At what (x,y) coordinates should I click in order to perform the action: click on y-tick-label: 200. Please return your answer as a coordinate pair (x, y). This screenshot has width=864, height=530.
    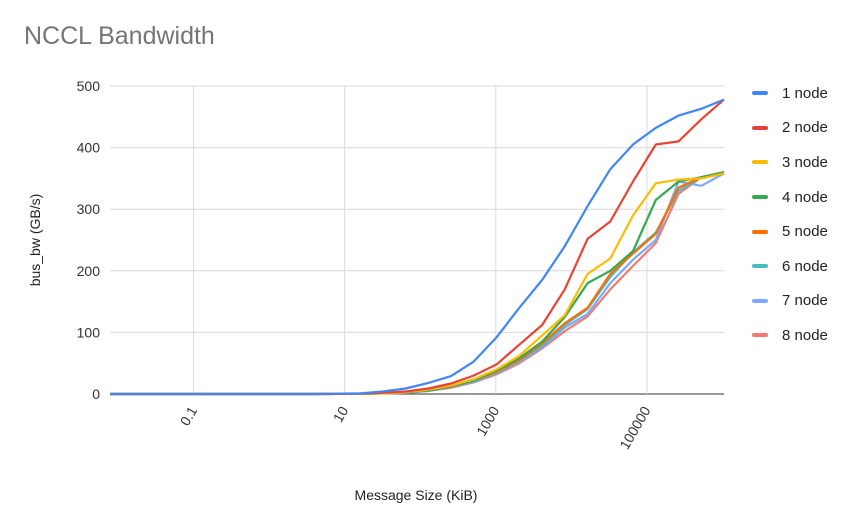
    Looking at the image, I should click on (89, 271).